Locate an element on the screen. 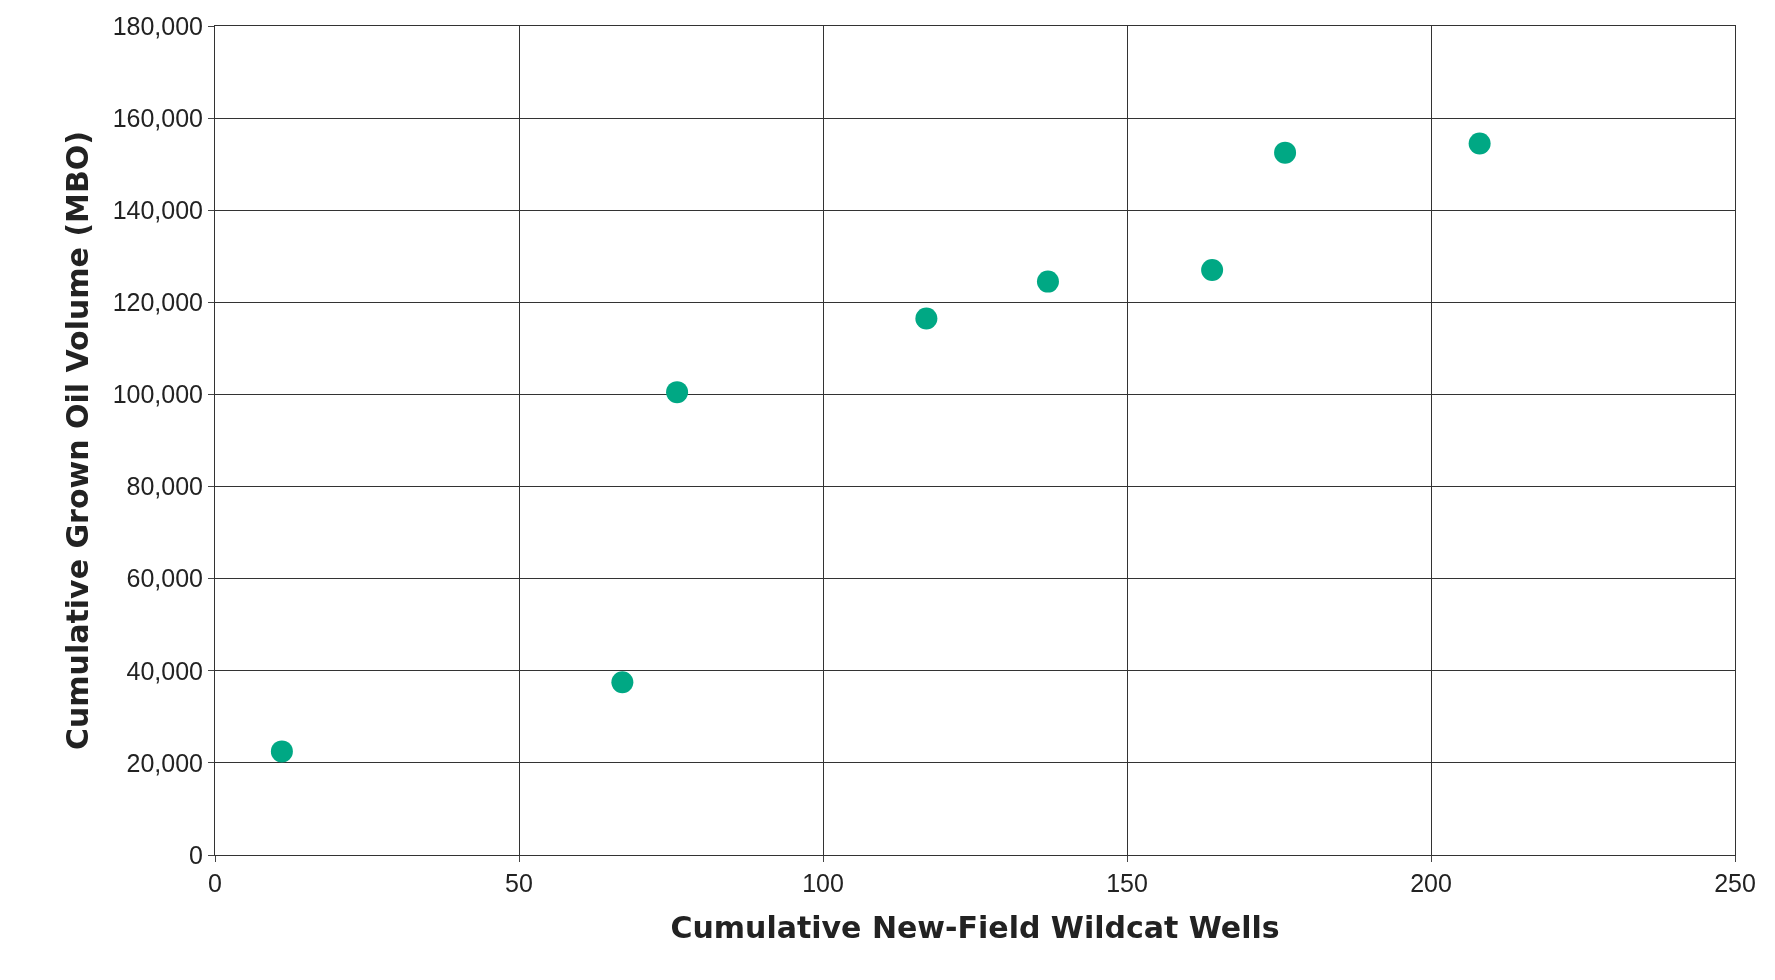 This screenshot has height=980, width=1775. y-tick-label: 0 is located at coordinates (196, 854).